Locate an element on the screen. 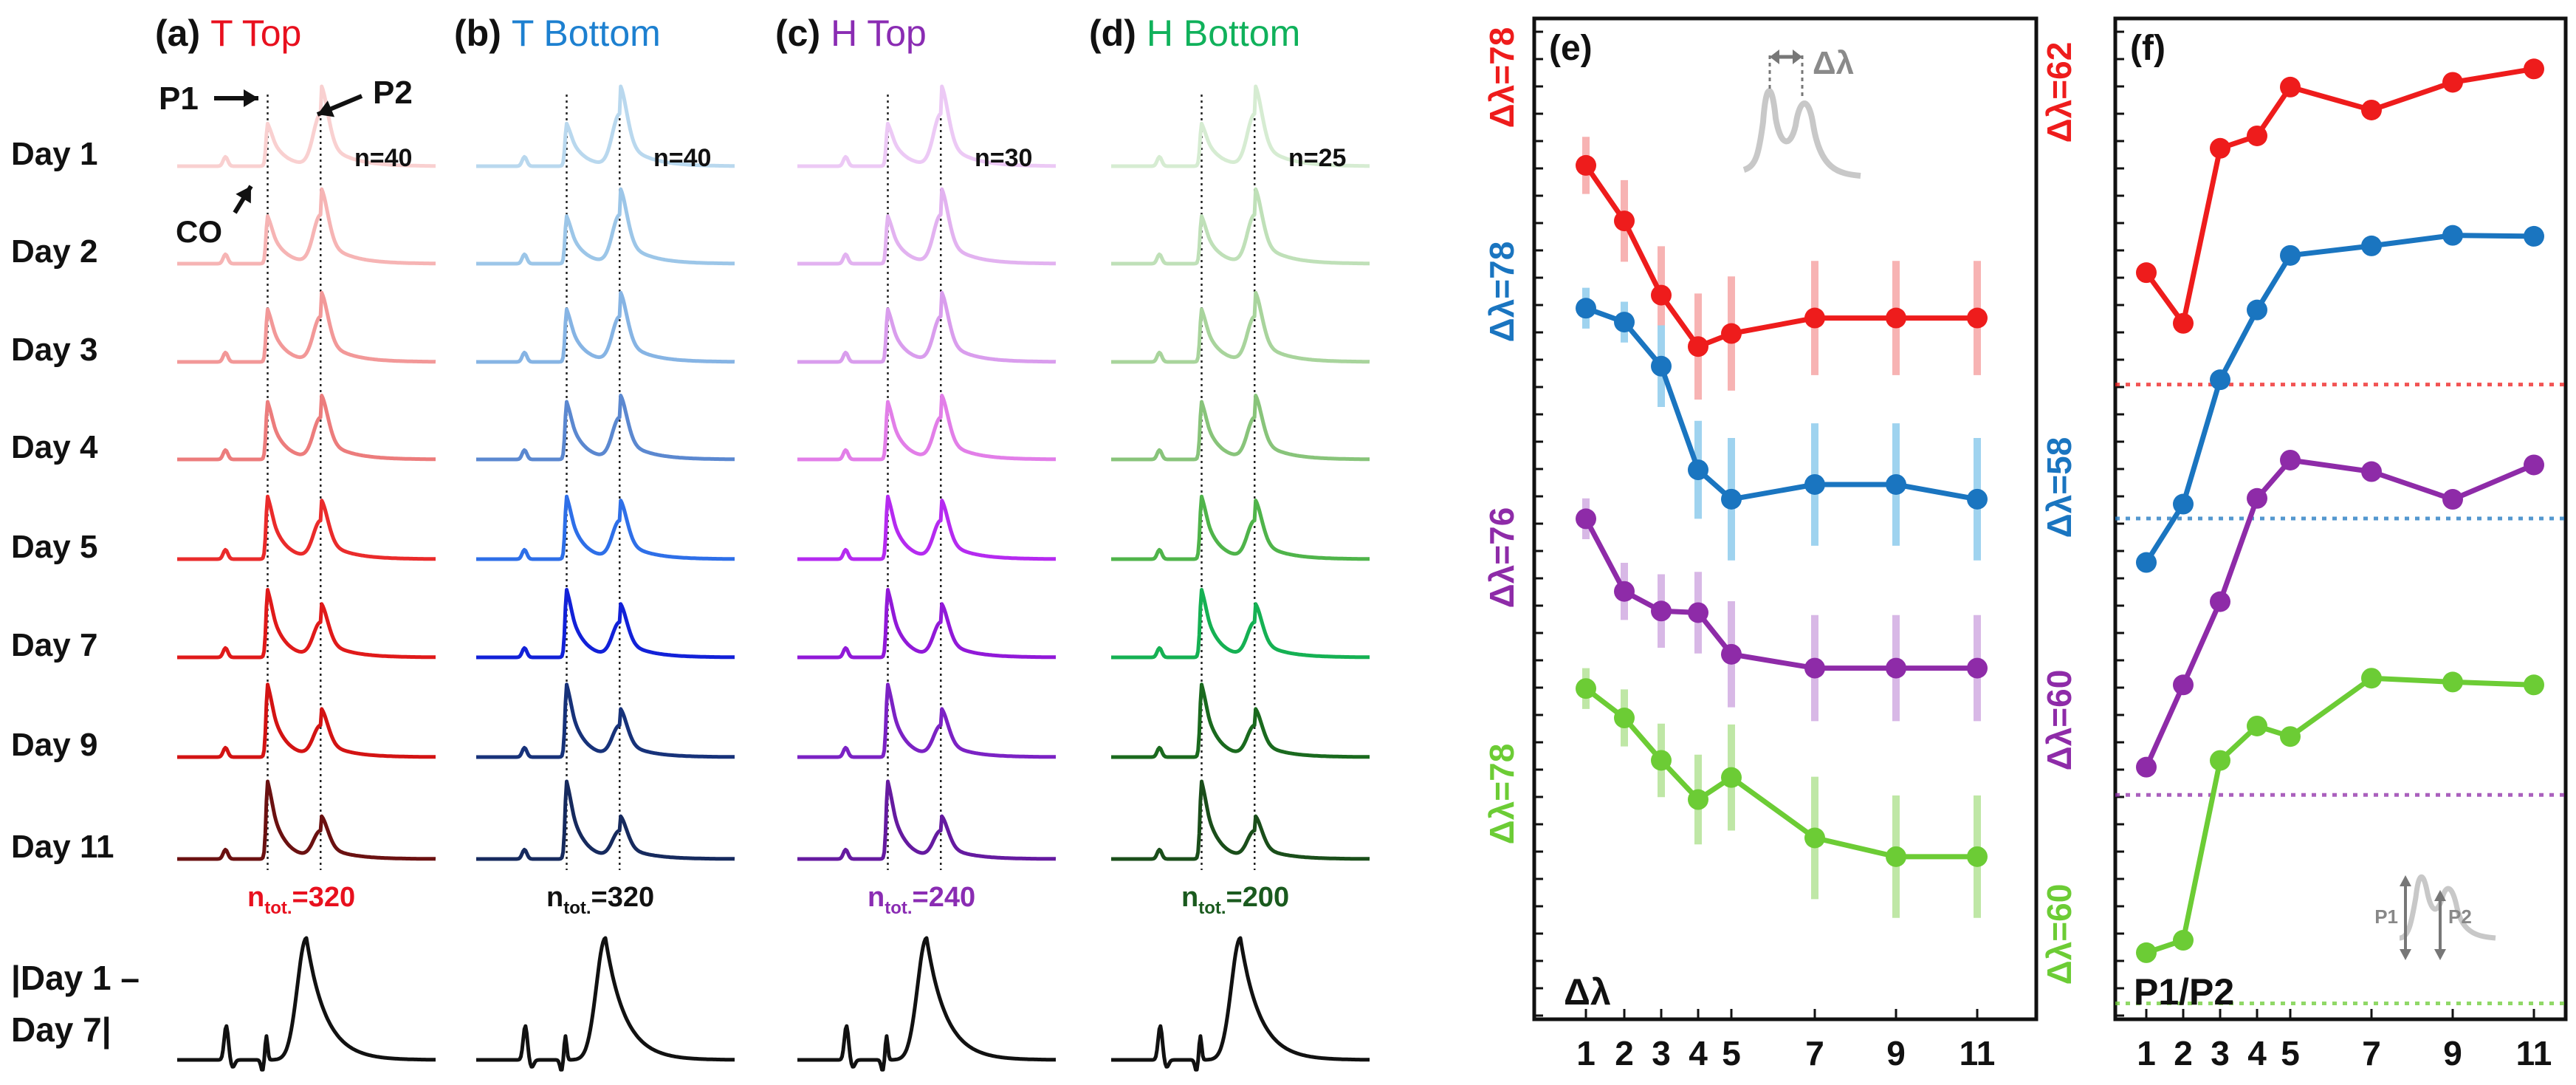 The image size is (2576, 1085). p1-arrow-head is located at coordinates (251, 98).